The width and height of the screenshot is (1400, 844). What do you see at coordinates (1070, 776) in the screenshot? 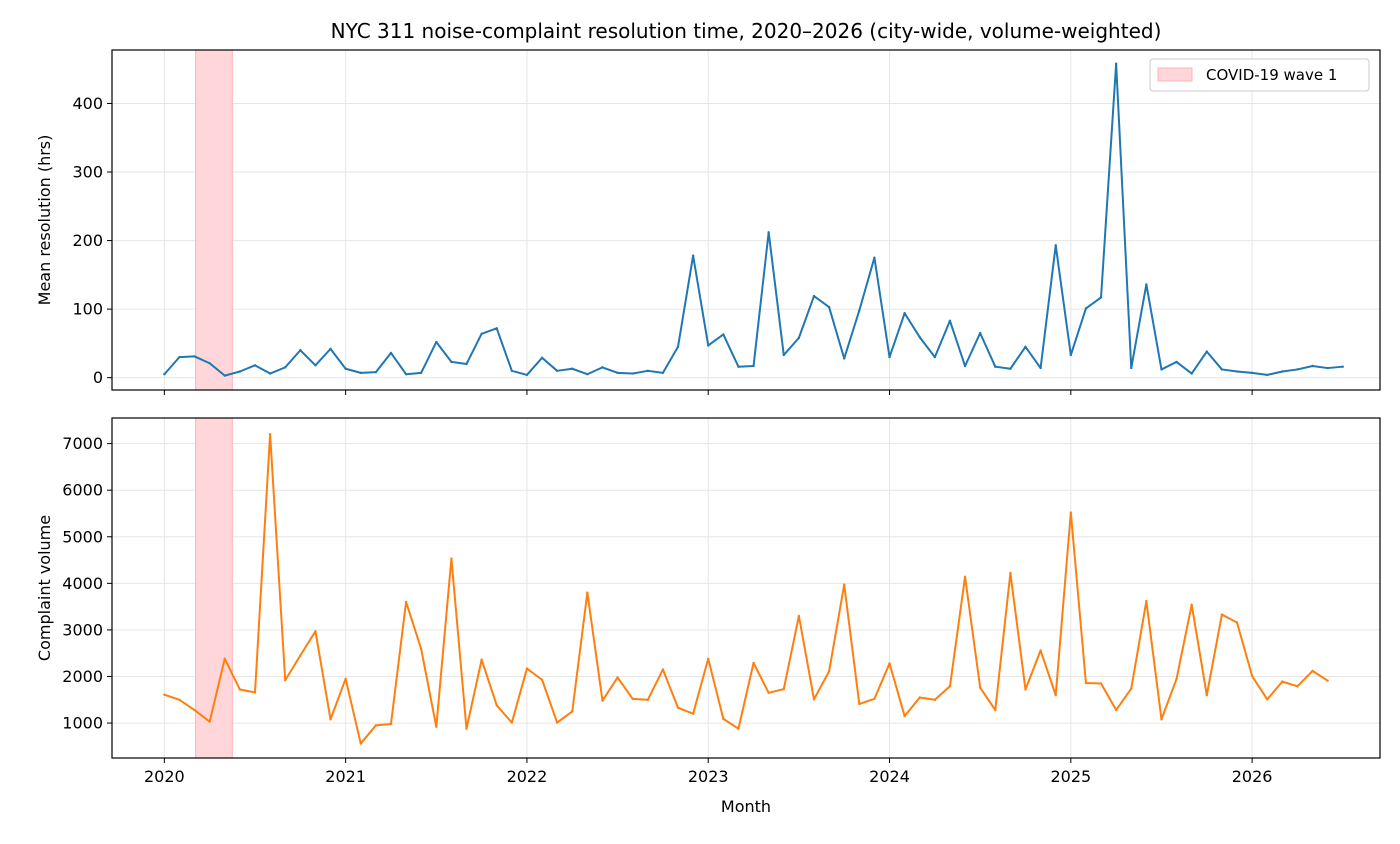
I see `x-tick-label: 2025` at bounding box center [1070, 776].